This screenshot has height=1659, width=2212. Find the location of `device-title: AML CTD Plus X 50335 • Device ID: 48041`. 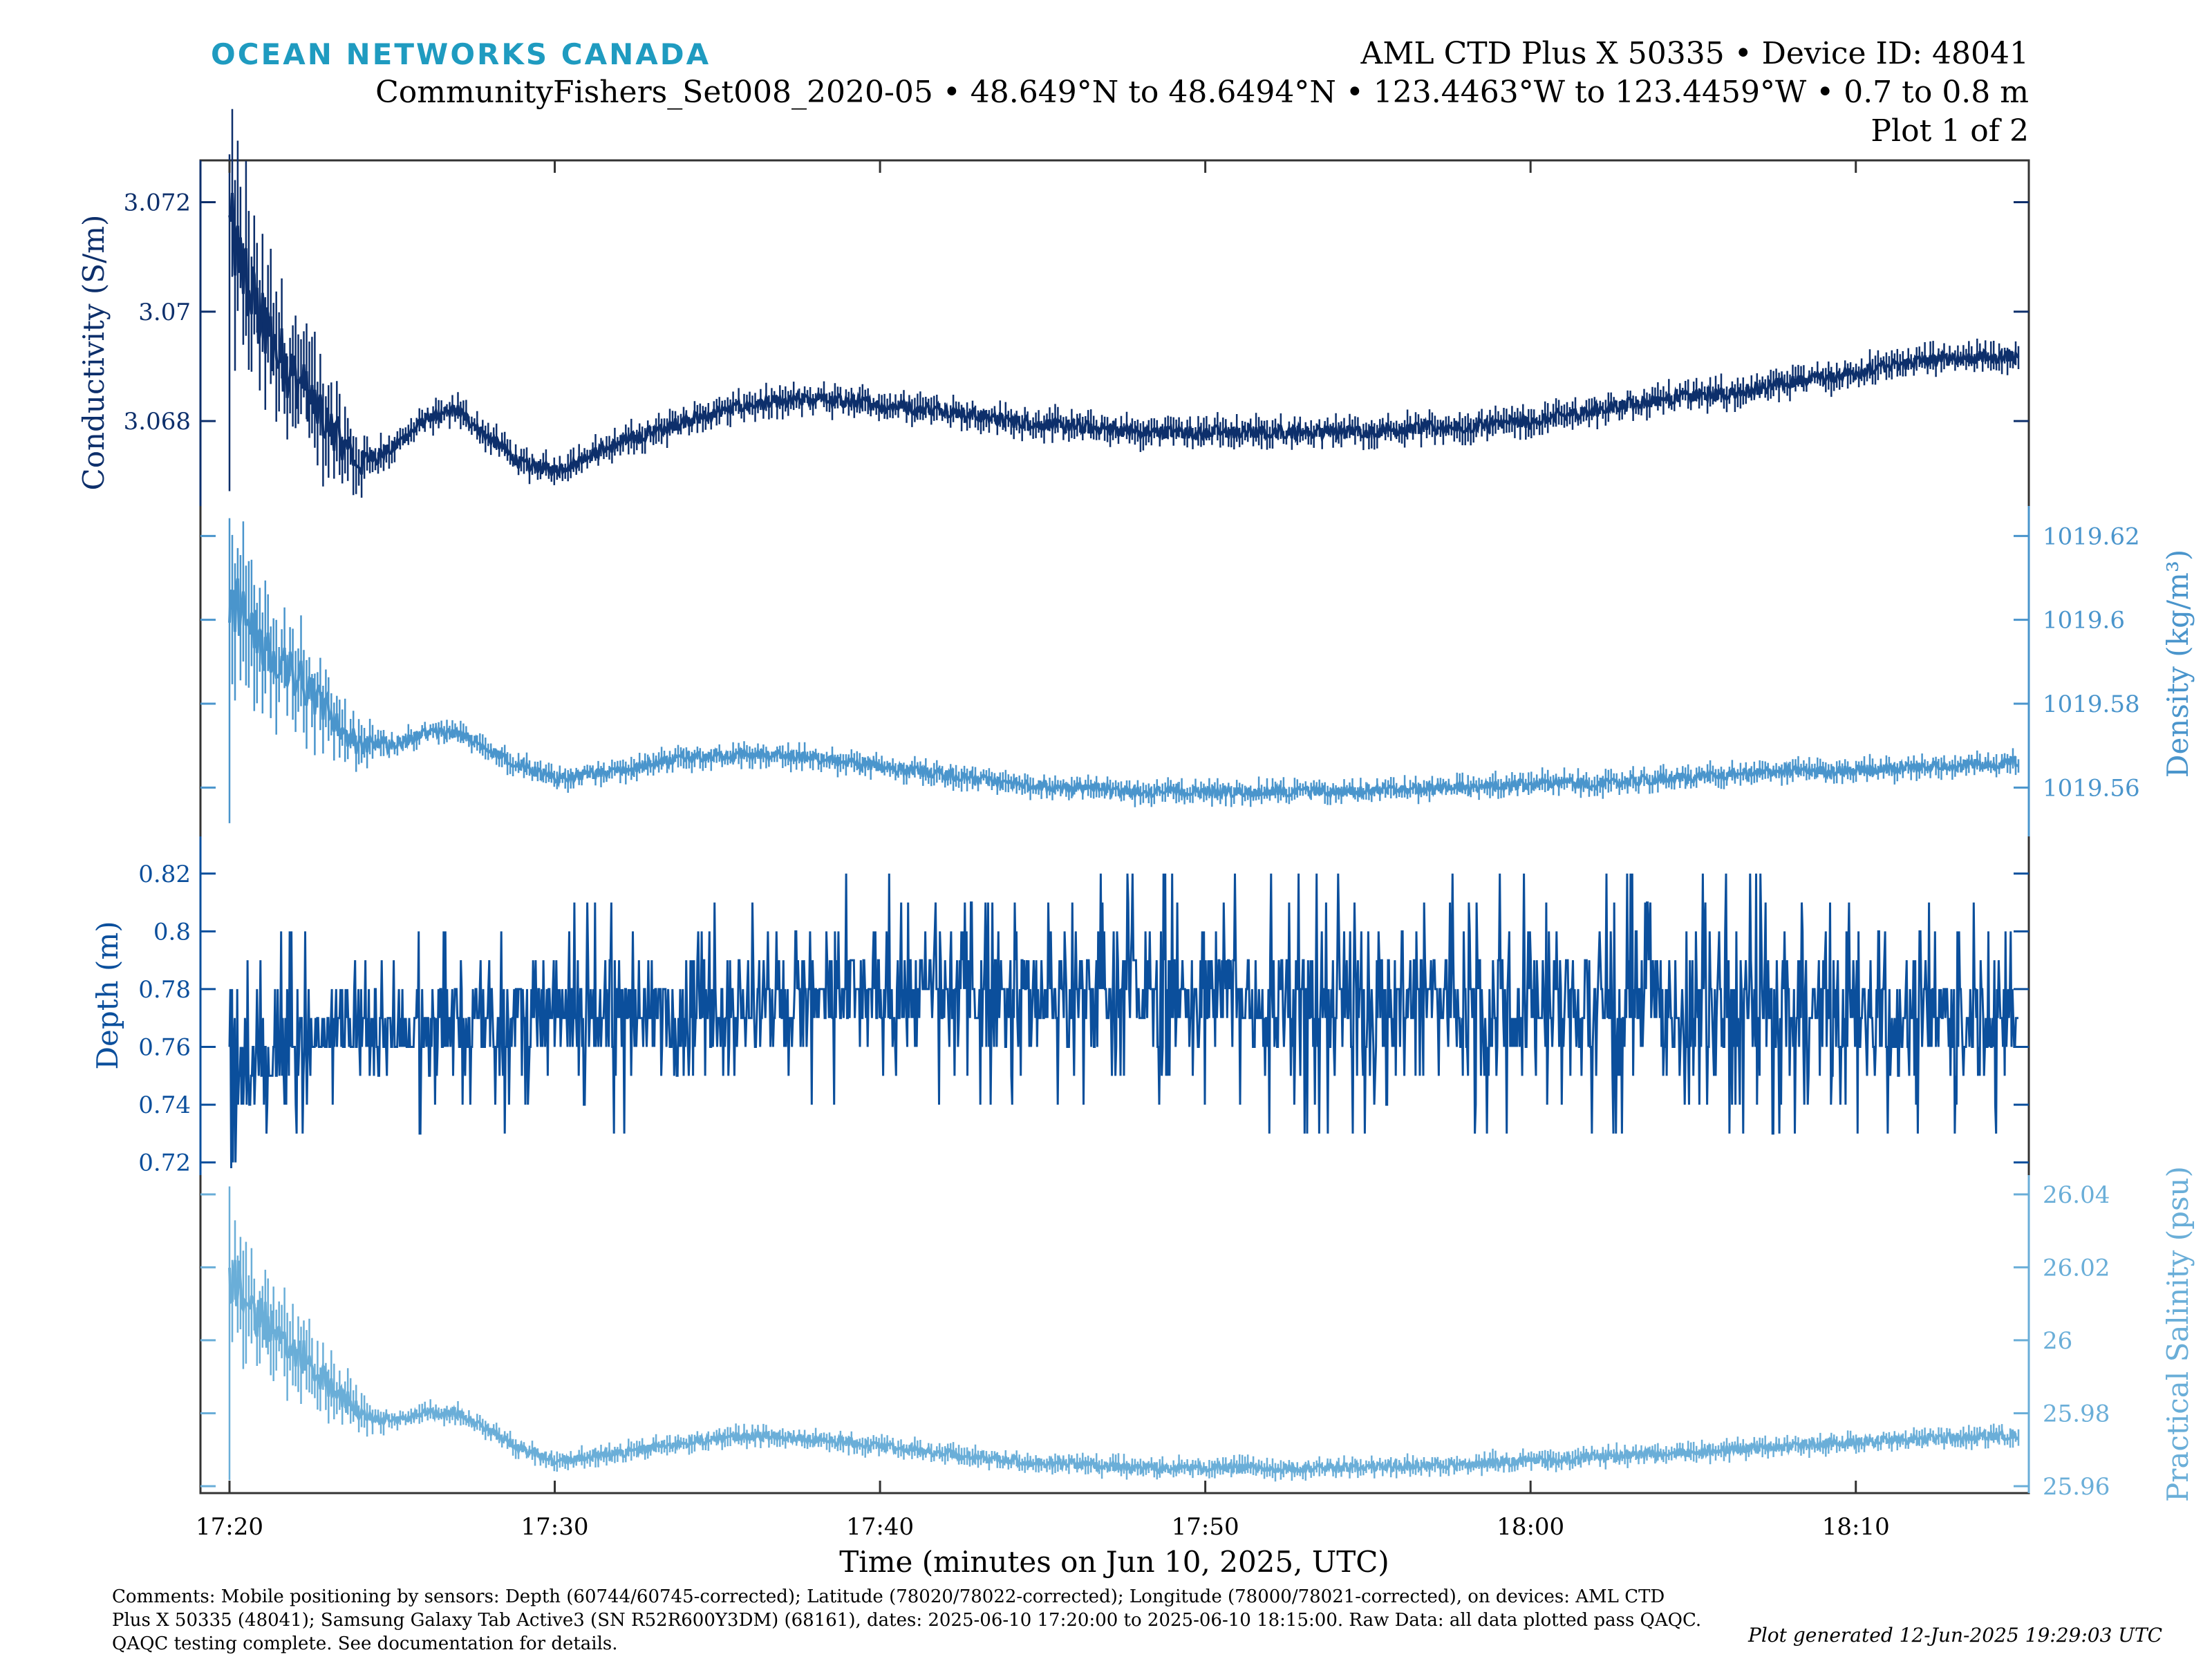

device-title: AML CTD Plus X 50335 • Device ID: 48041 is located at coordinates (1694, 54).